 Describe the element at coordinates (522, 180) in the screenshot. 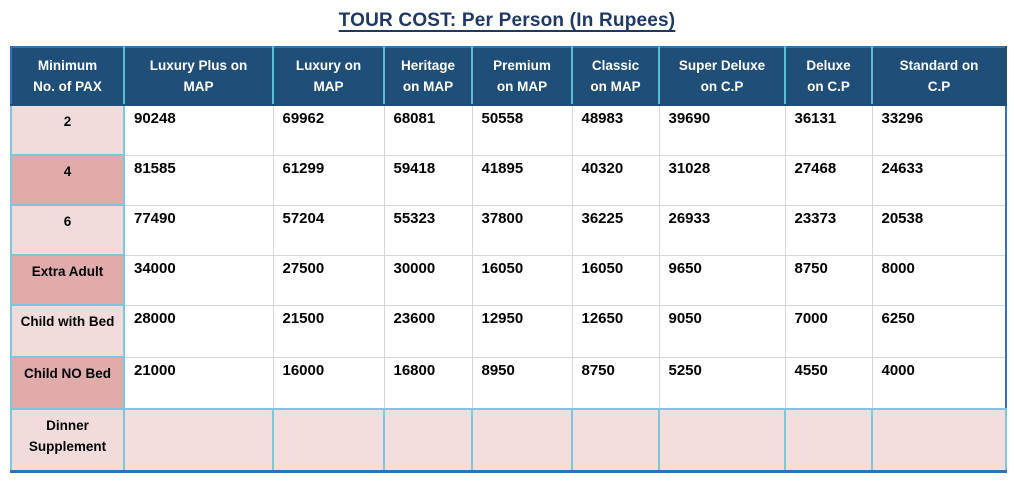

I see `data-cell: 41895` at that location.